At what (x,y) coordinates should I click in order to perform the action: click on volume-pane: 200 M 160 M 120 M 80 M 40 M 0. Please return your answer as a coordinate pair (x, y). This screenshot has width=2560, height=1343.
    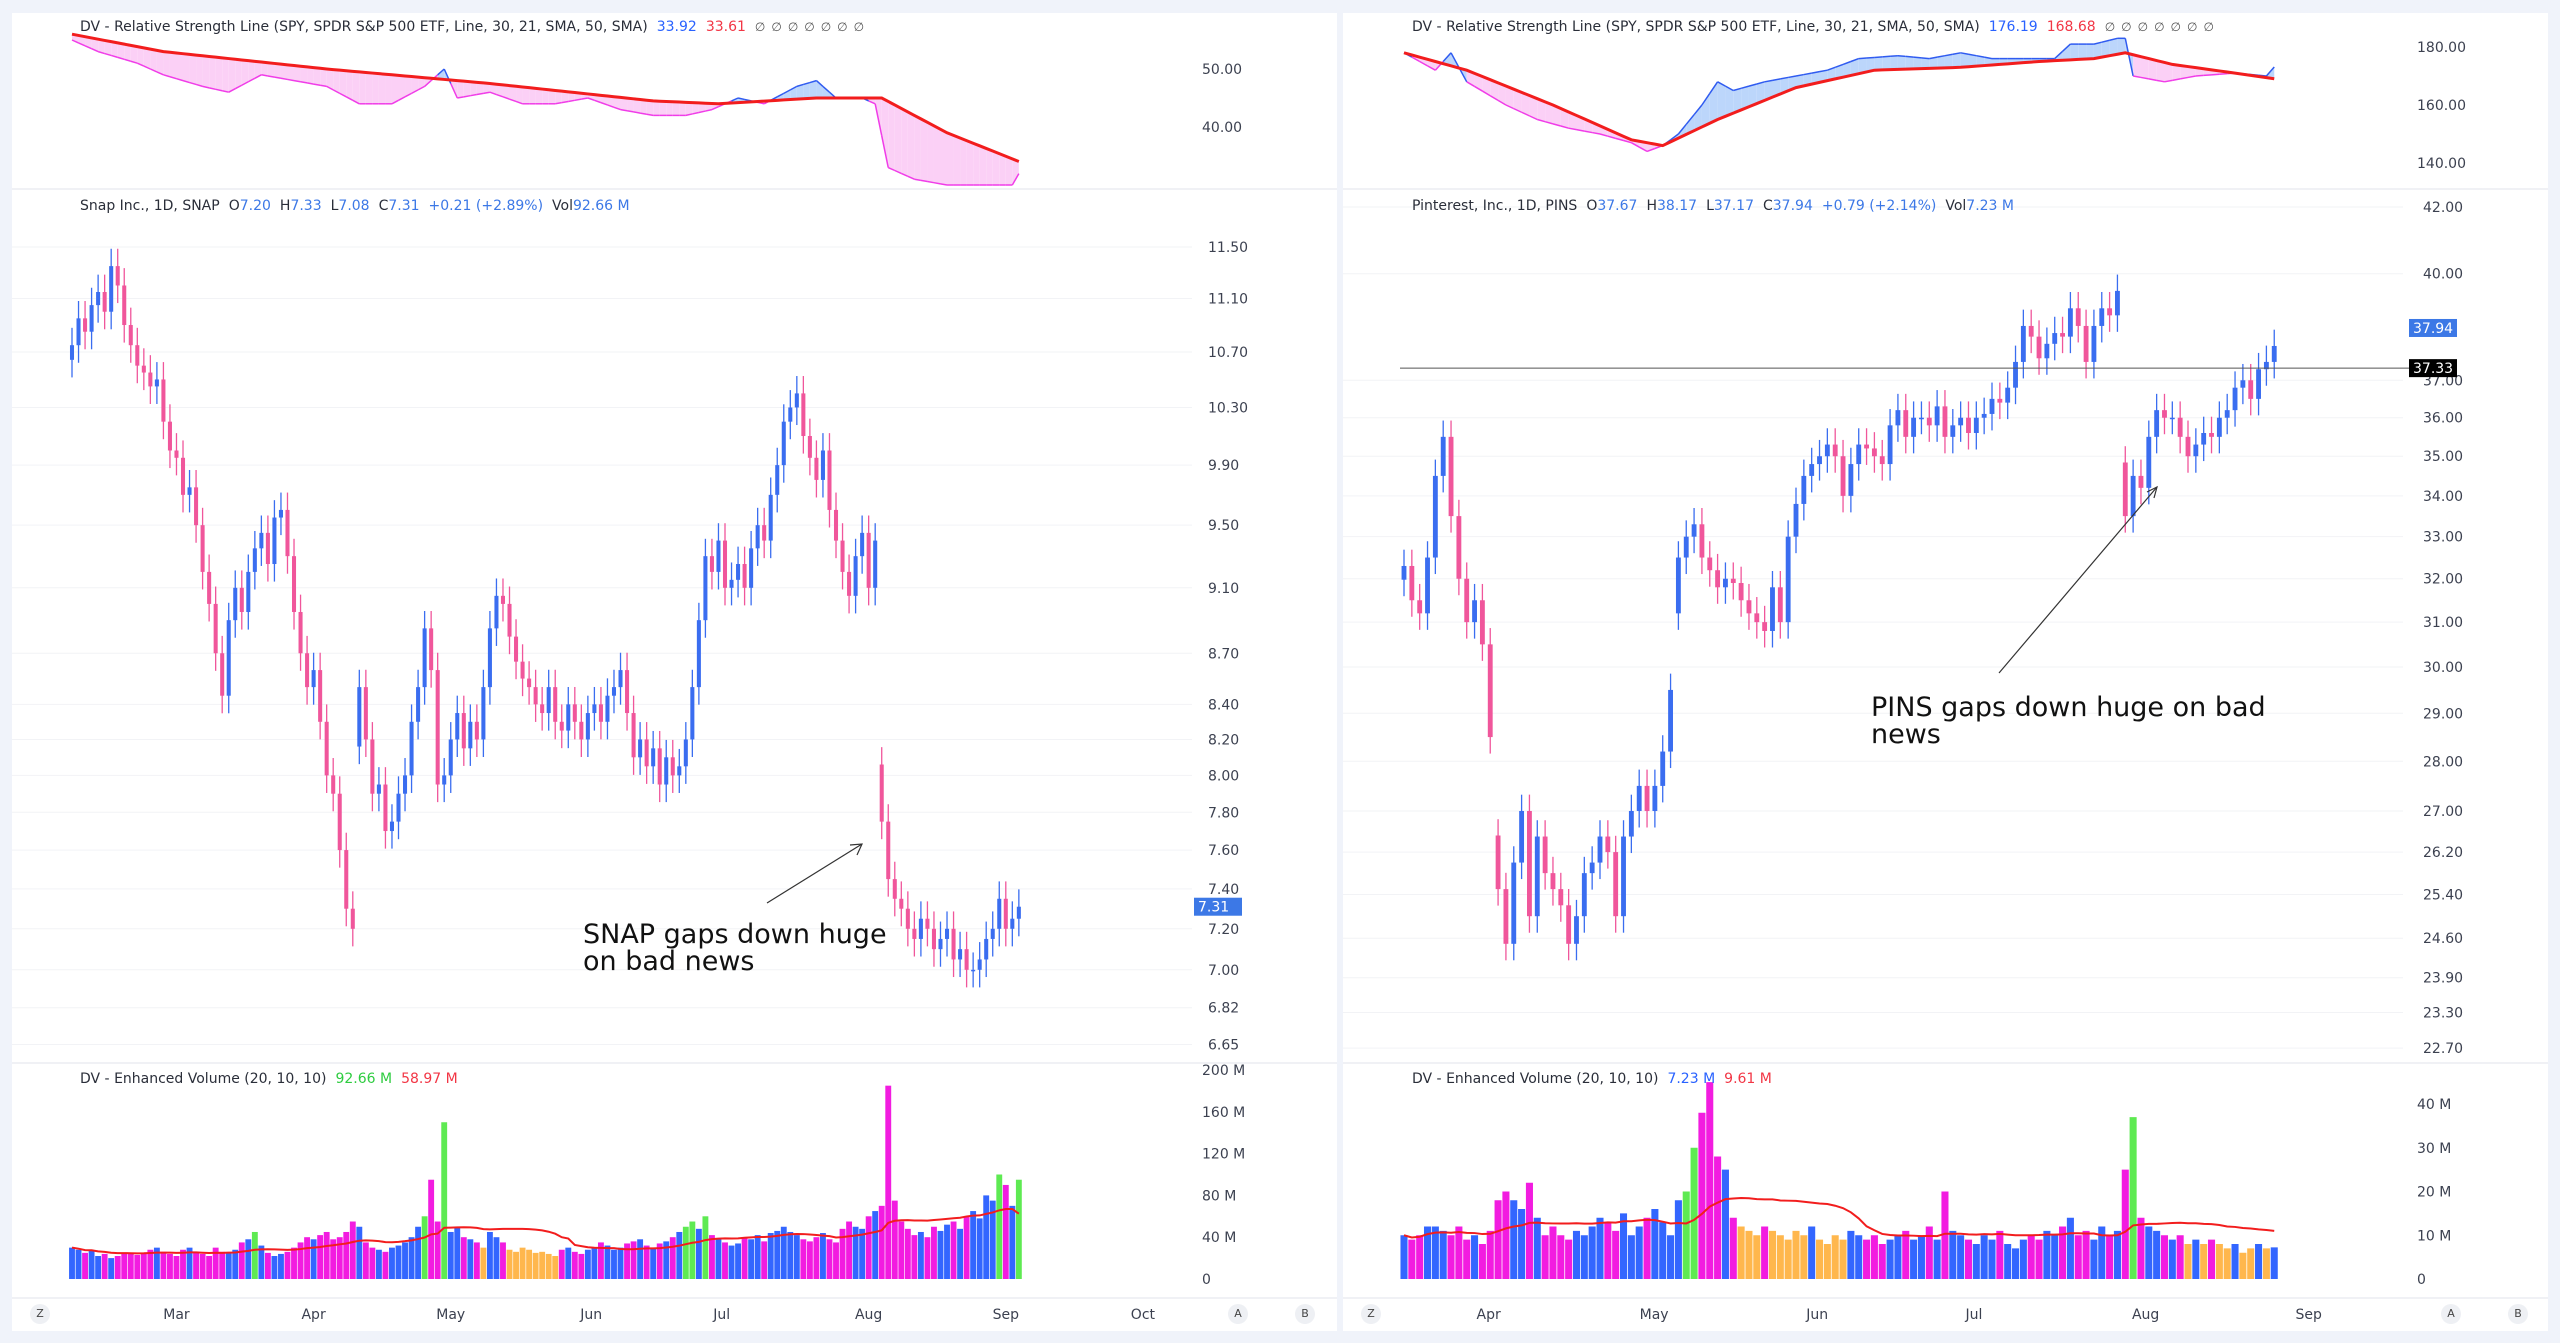
    Looking at the image, I should click on (657, 1175).